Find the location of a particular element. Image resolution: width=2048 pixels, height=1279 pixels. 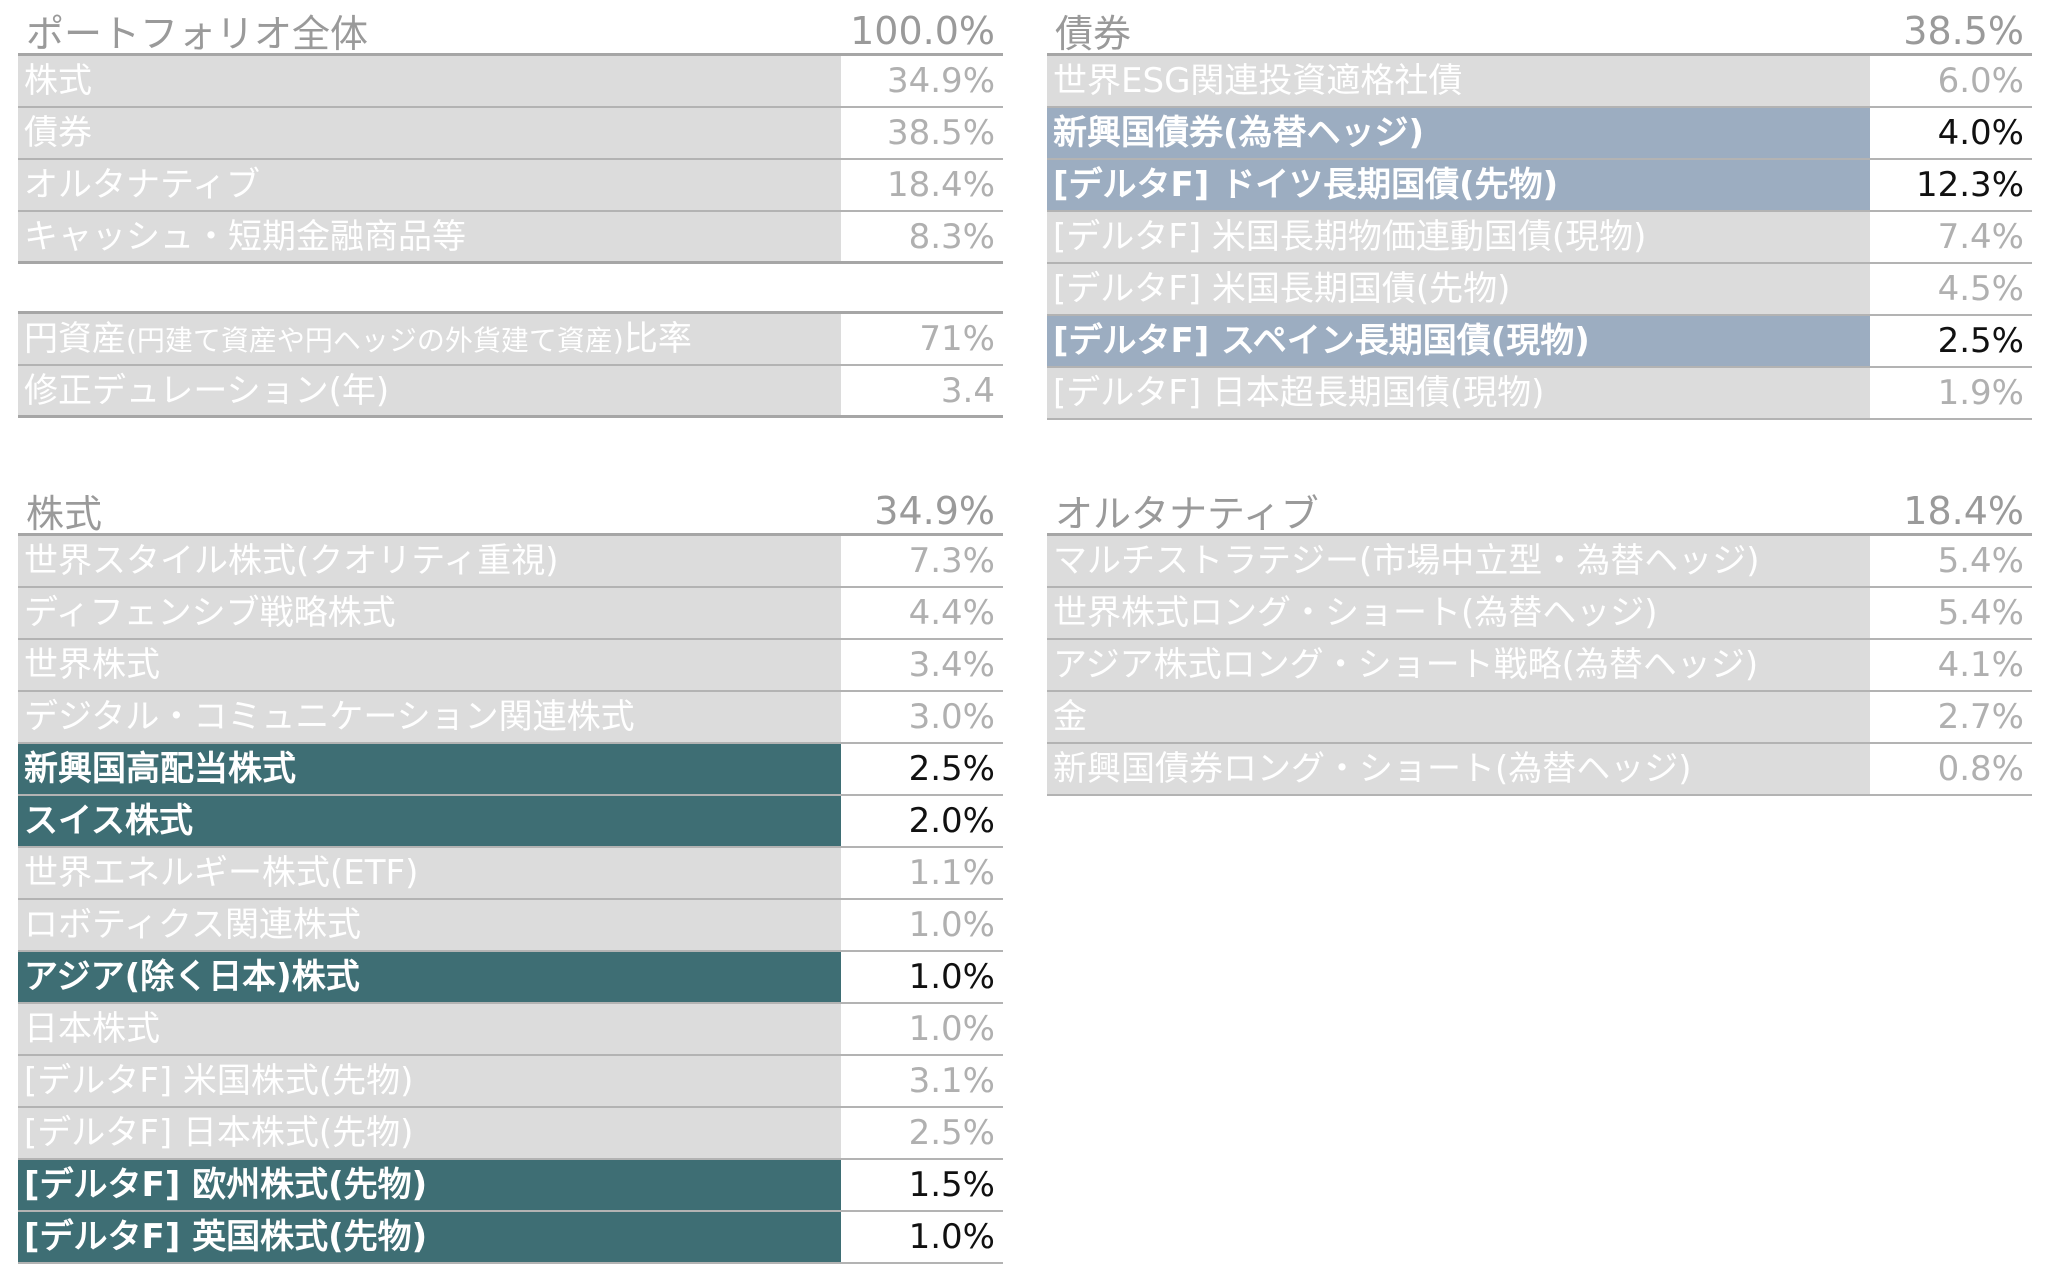

table-row-highlight: 新興国高配当株式 2.5% is located at coordinates (510, 770).